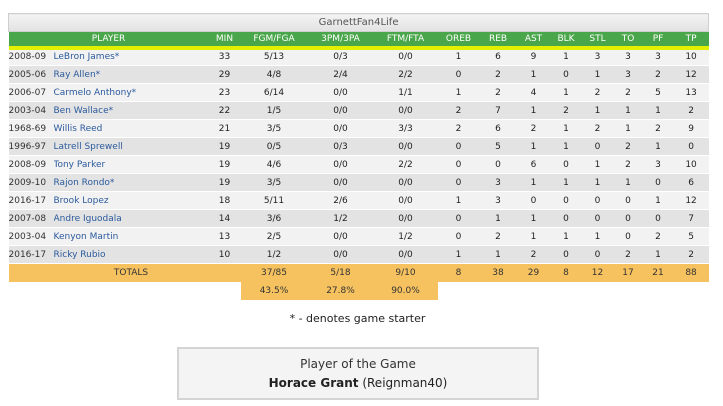 The image size is (723, 406). Describe the element at coordinates (131, 218) in the screenshot. I see `player-name: Andre Iguodala` at that location.